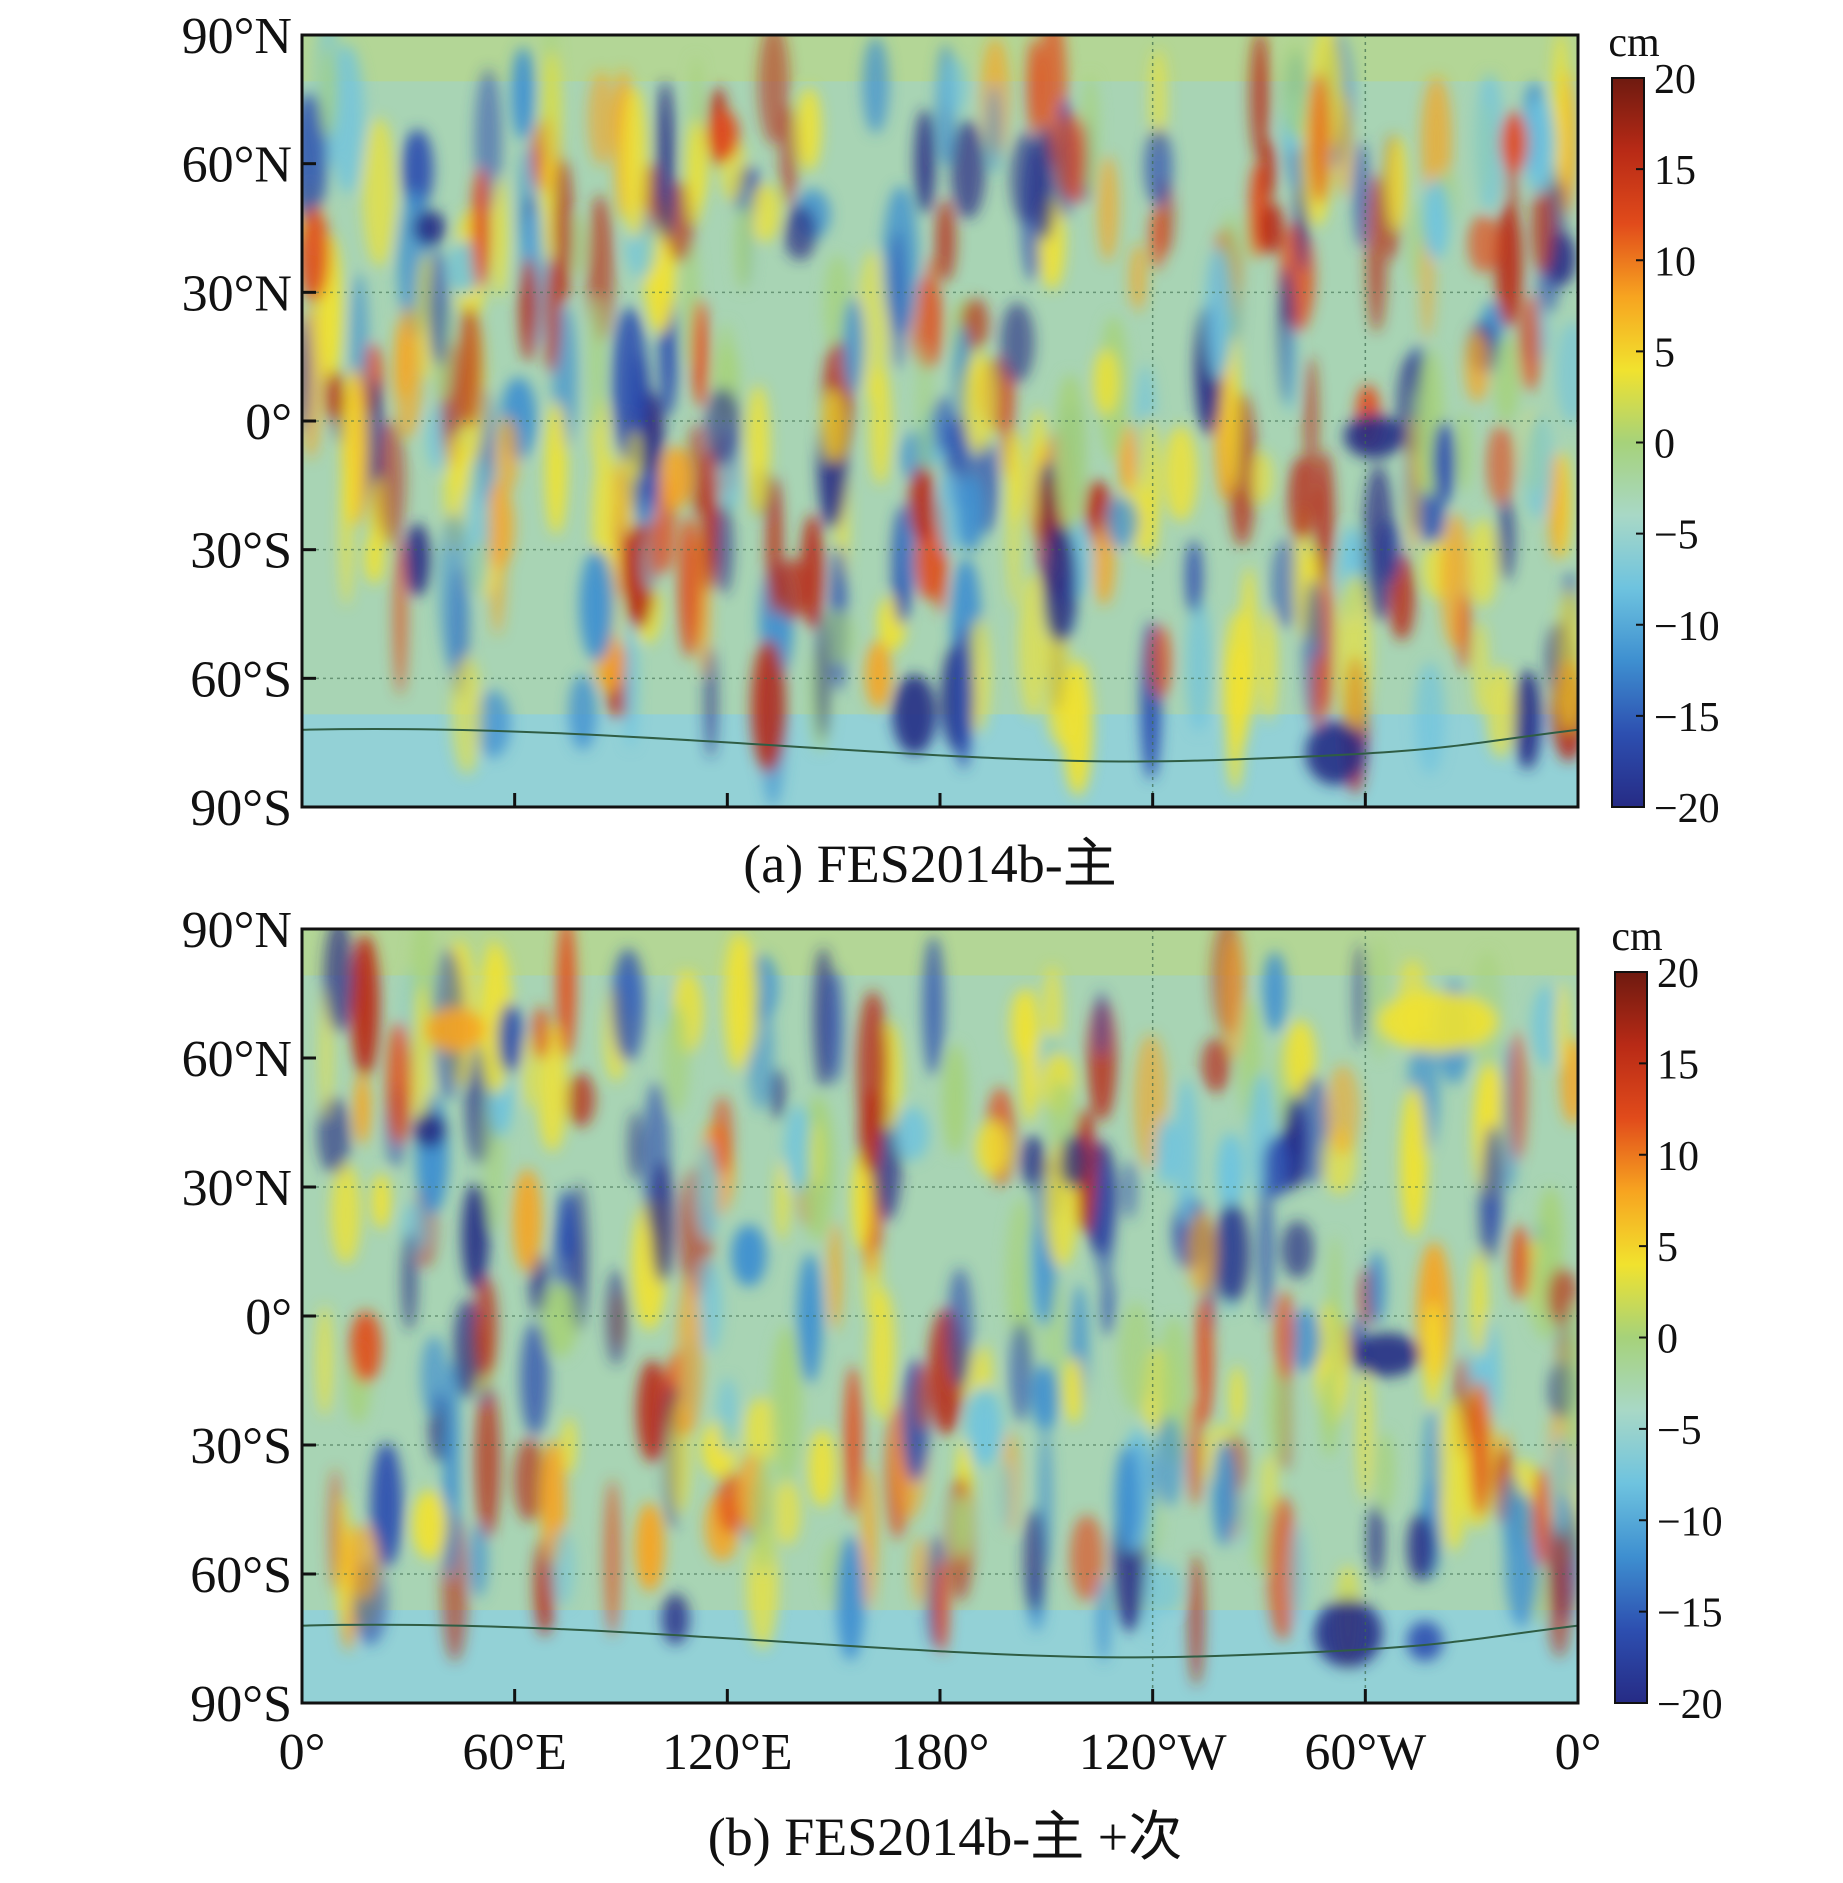 This screenshot has height=1883, width=1843. I want to click on x-tick-label: 0°, so click(1578, 1752).